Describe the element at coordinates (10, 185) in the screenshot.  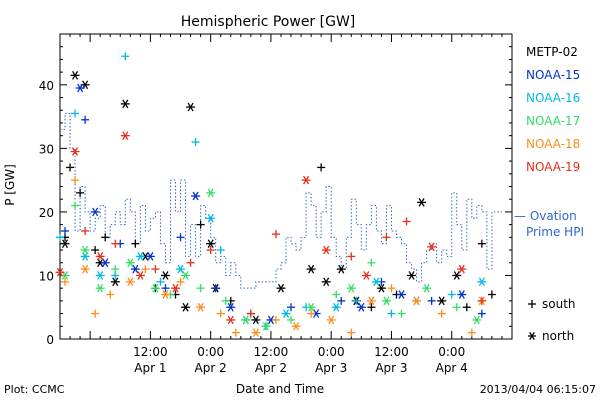
I see `y-axis-label: P [GW]` at that location.